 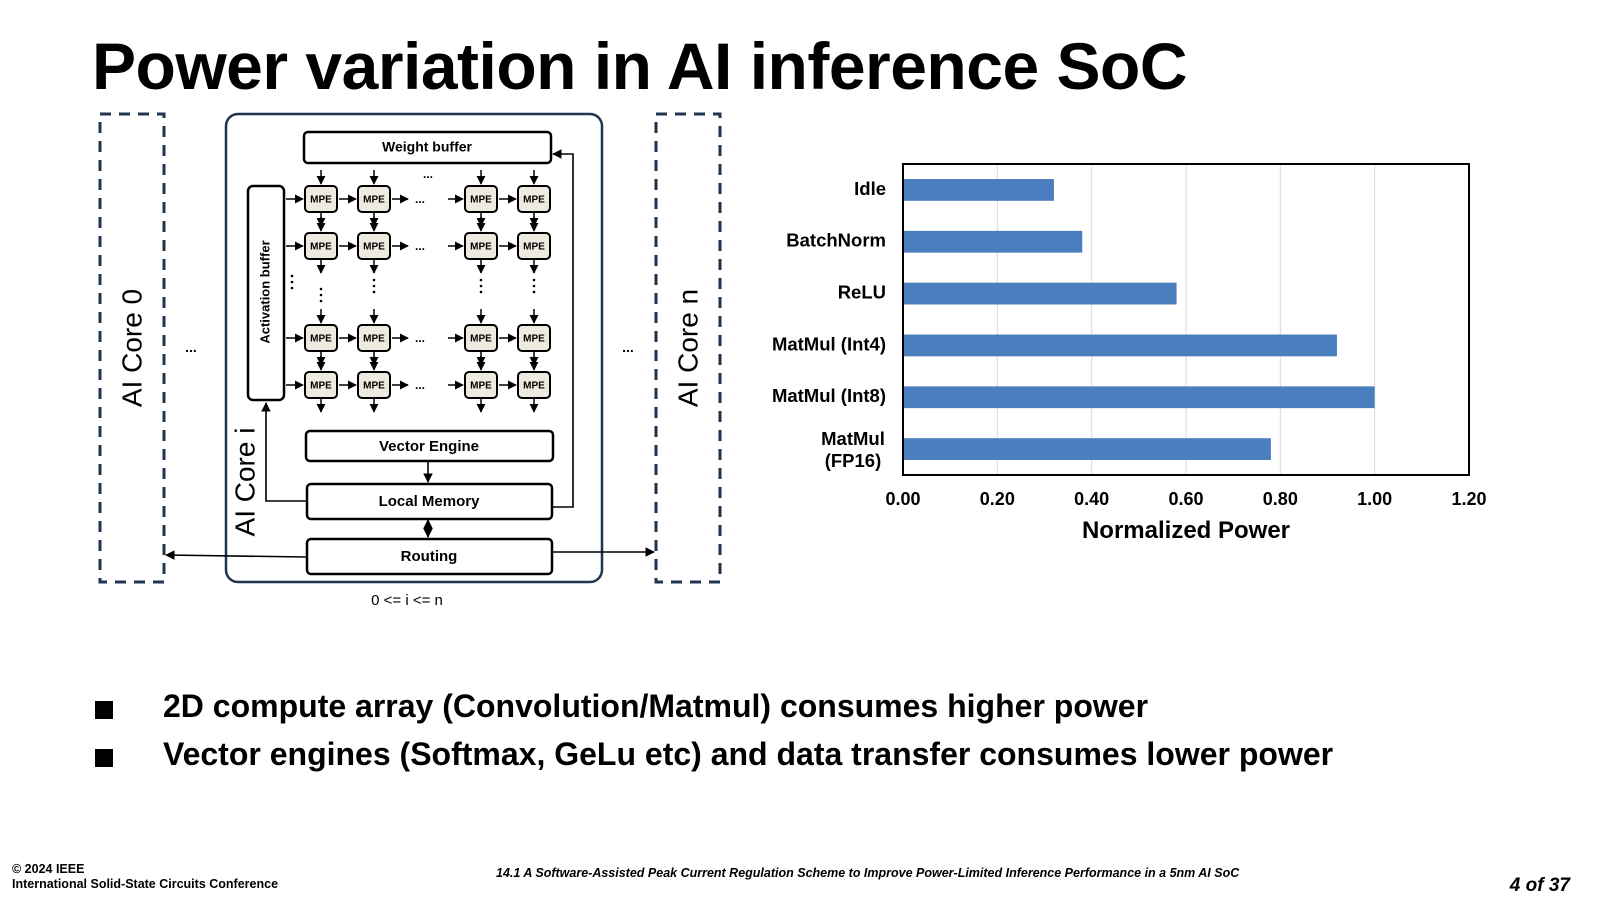 I want to click on category-label: MatMul (FP16), so click(x=853, y=449).